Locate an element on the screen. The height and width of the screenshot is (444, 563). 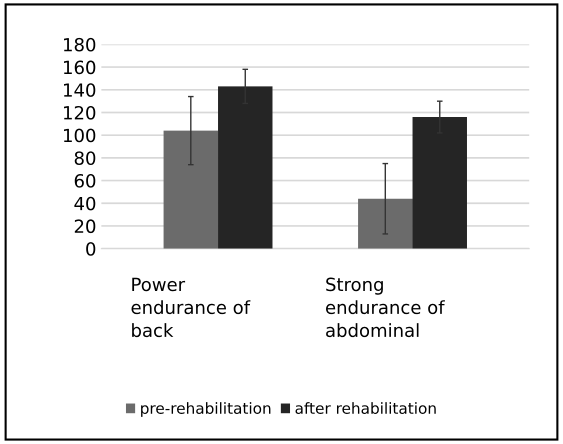
legend-label: pre-rehabilitation is located at coordinates (205, 409).